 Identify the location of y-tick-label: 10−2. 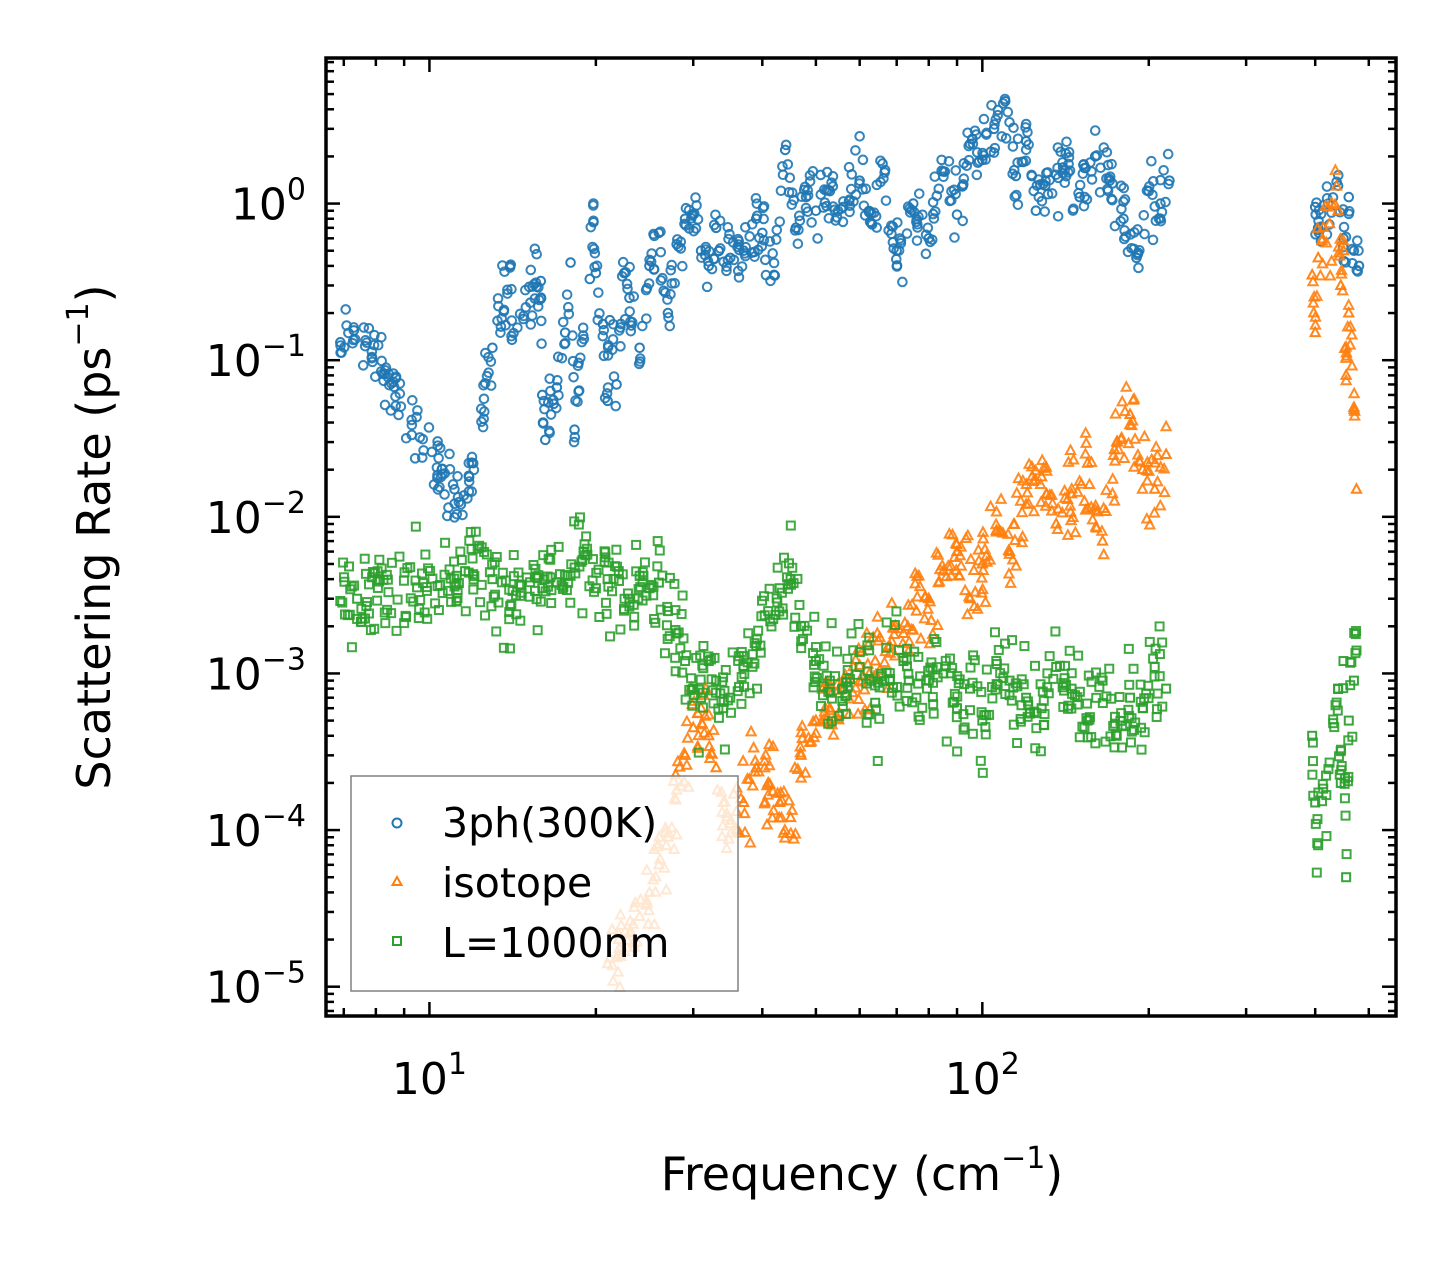
(256, 515).